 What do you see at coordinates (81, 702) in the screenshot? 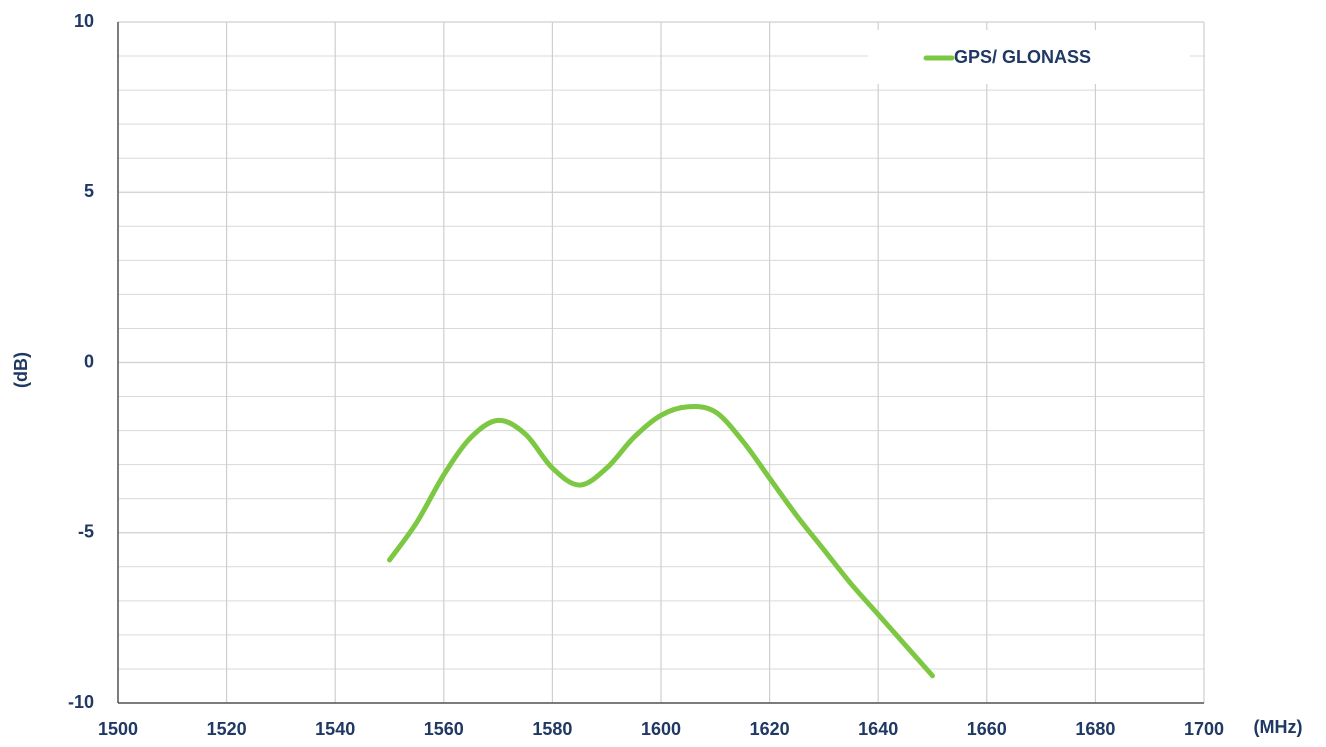
I see `y-tick-label: -10` at bounding box center [81, 702].